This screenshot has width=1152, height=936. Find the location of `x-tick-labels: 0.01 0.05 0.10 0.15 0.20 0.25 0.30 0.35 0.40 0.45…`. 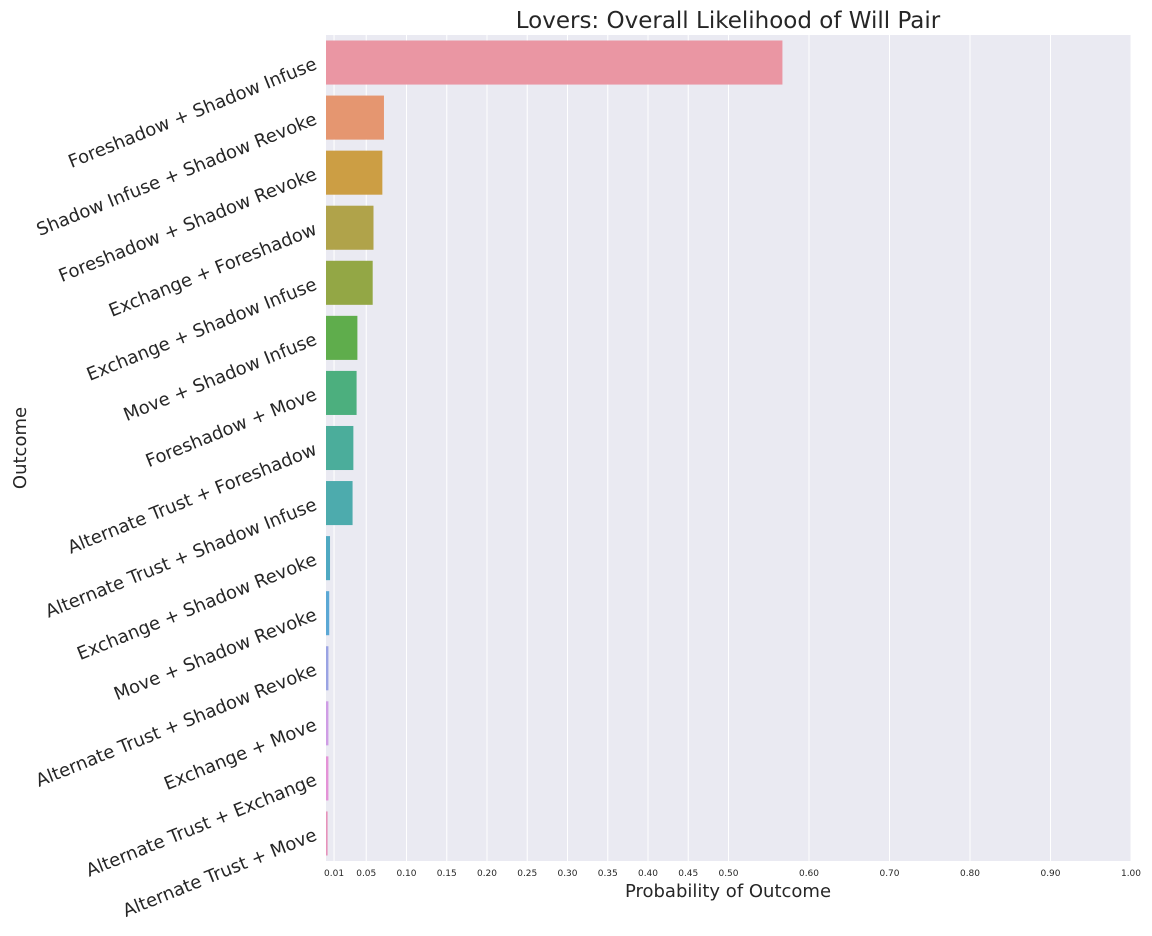

x-tick-labels: 0.01 0.05 0.10 0.15 0.20 0.25 0.30 0.35 0.40 0.45… is located at coordinates (732, 874).